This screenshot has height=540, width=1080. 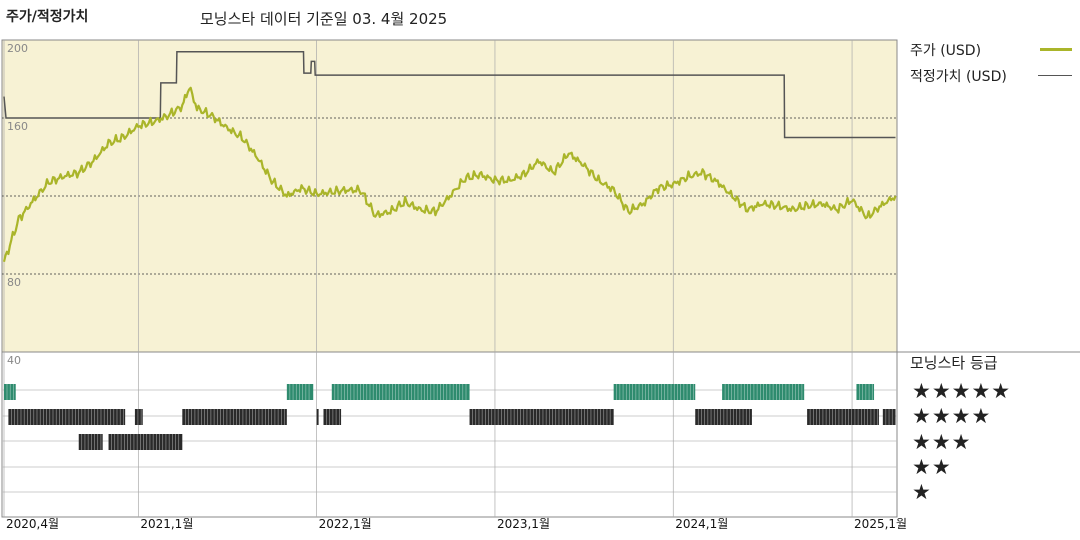 What do you see at coordinates (17, 48) in the screenshot?
I see `y-tick-label: 200` at bounding box center [17, 48].